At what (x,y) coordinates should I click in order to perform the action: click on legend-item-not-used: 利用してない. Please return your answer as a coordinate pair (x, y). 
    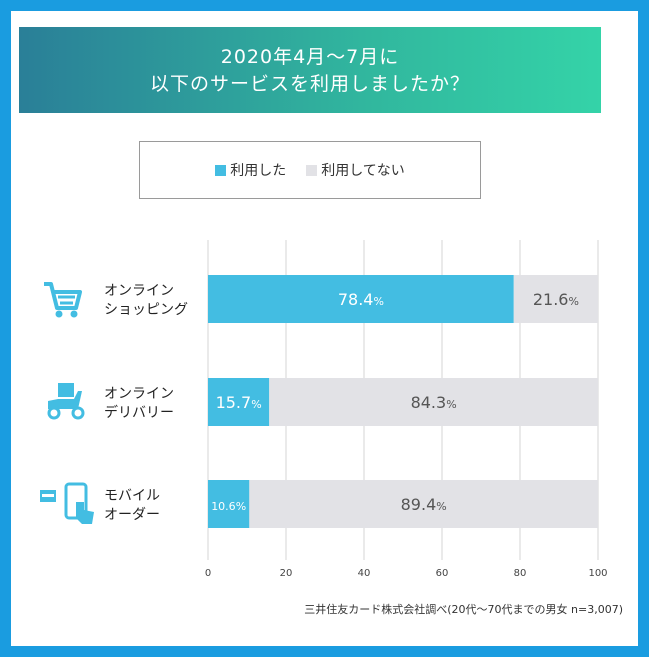
    Looking at the image, I should click on (355, 170).